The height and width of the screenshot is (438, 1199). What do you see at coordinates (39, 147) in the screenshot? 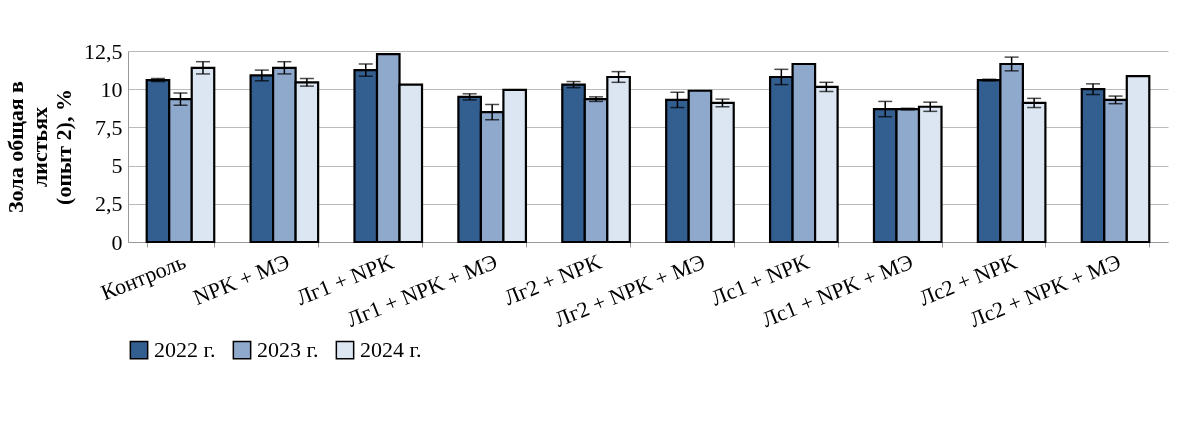
I see `y-axis-title: Зола общая в листьях (опыт 2), %` at bounding box center [39, 147].